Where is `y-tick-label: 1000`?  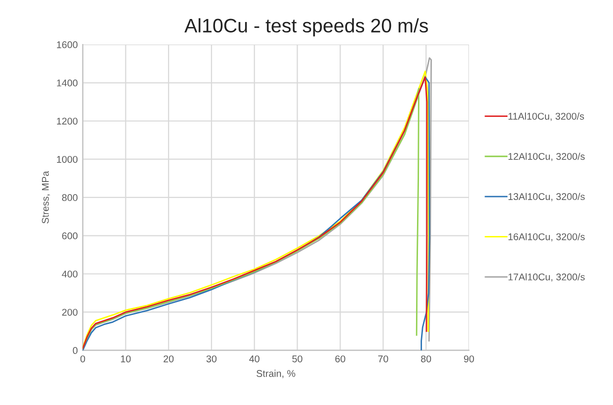
y-tick-label: 1000 is located at coordinates (67, 159).